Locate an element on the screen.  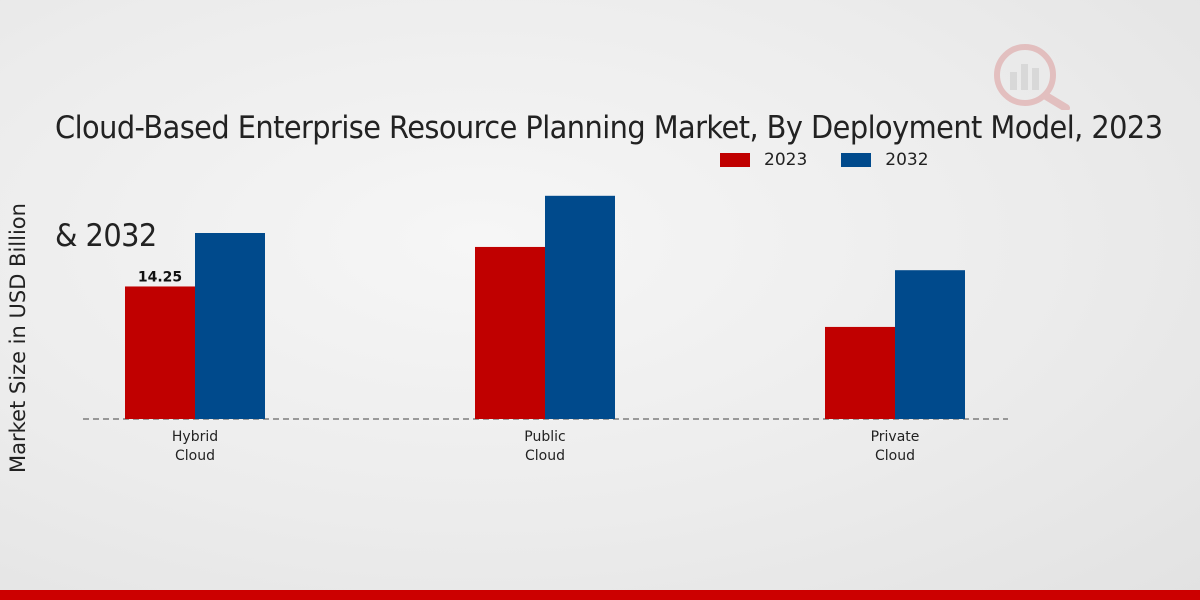
watermark-logo-icon is located at coordinates (1032, 77).